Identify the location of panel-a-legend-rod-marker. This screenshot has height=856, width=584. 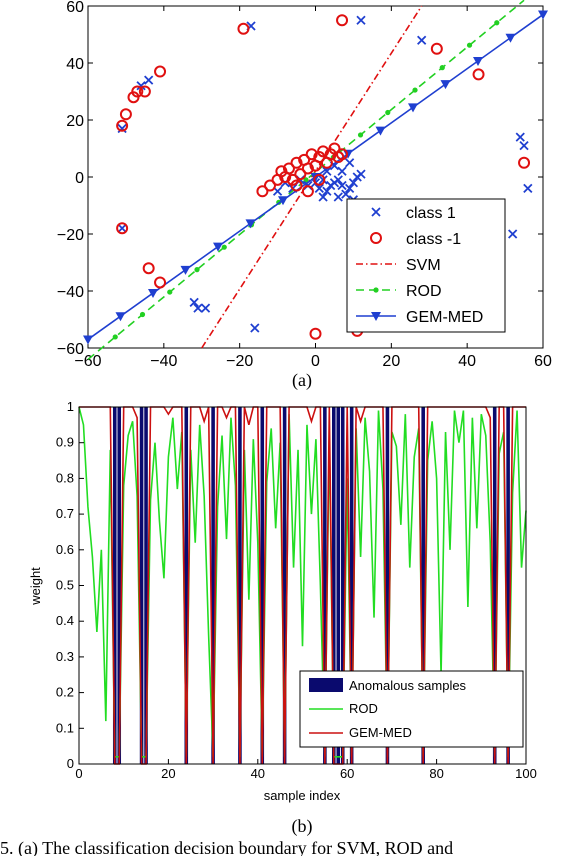
(376, 290).